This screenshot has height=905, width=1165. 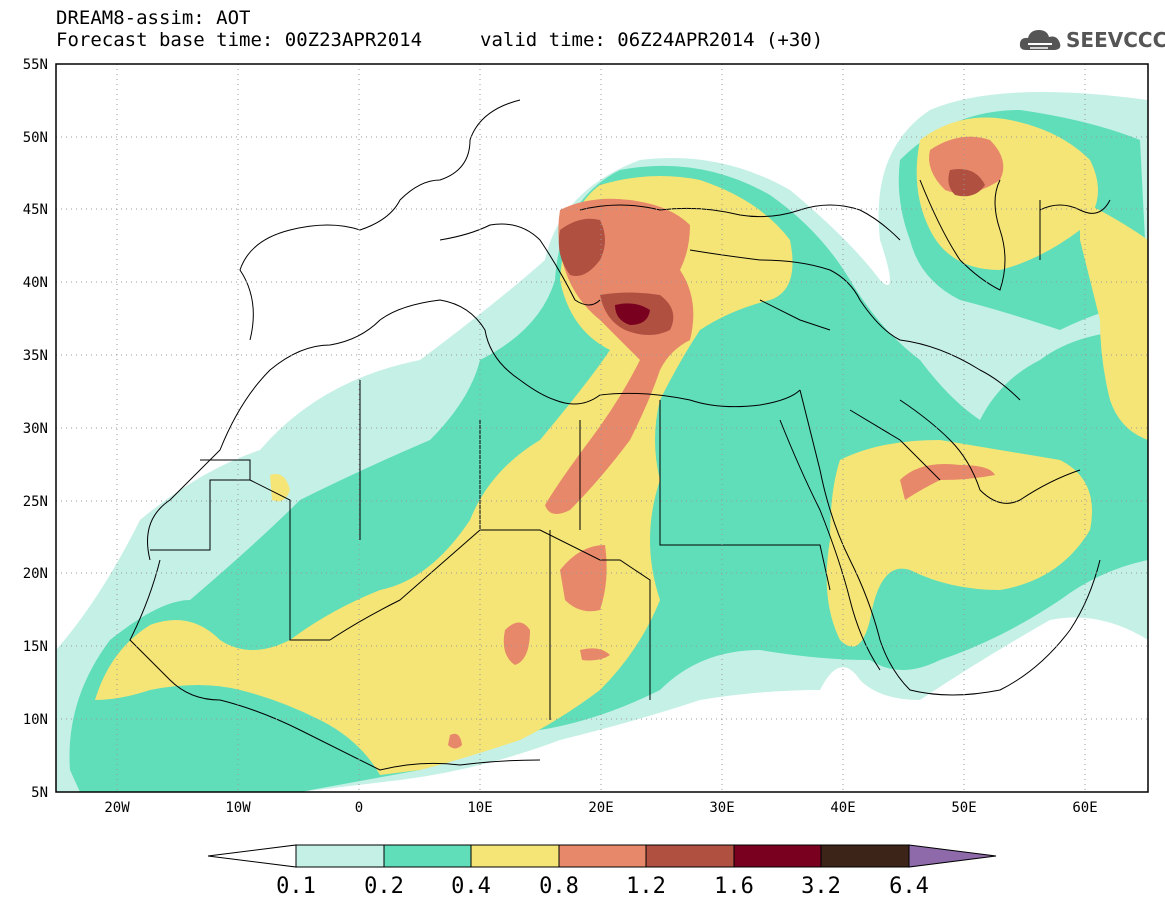 I want to click on lat-label: 45N, so click(x=35, y=210).